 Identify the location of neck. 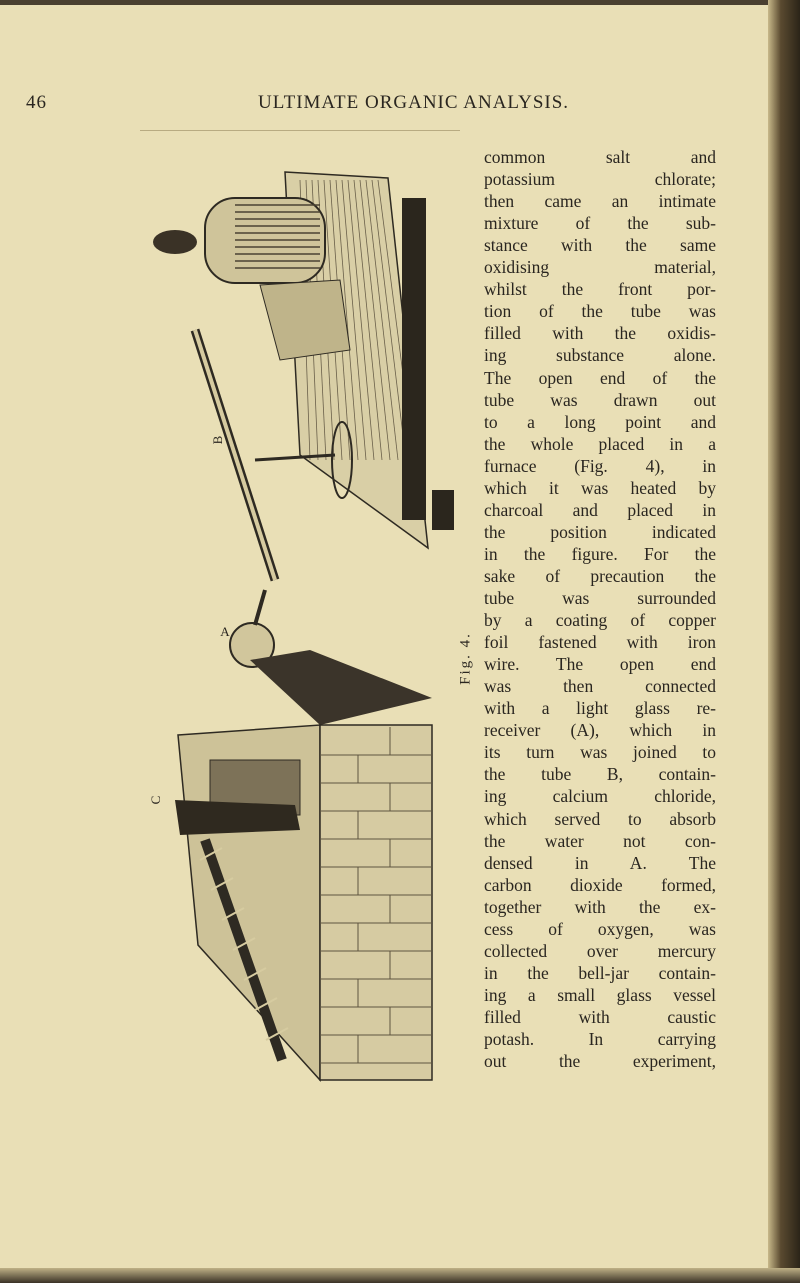
(260, 607).